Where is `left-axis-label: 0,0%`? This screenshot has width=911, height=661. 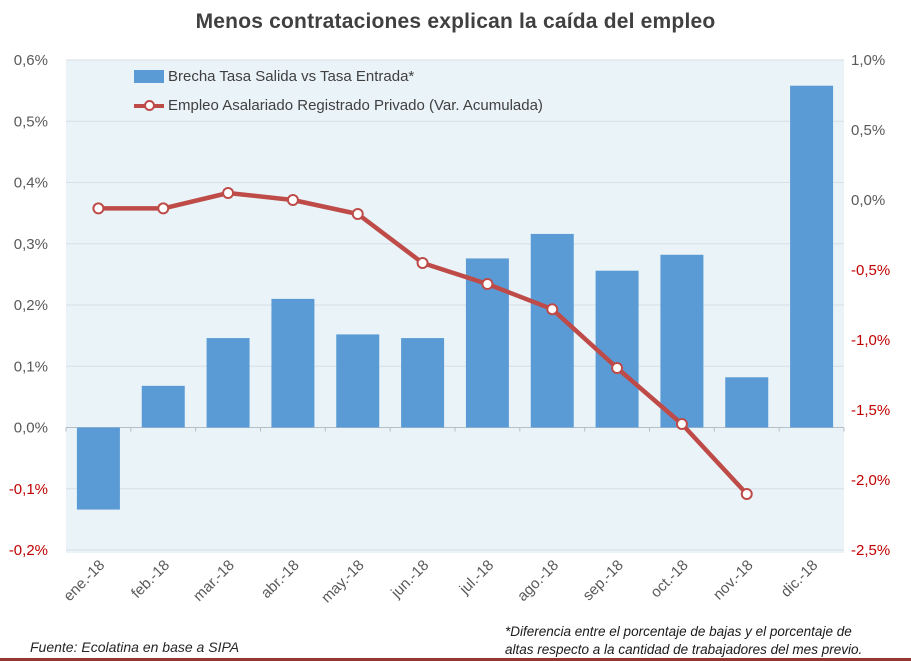 left-axis-label: 0,0% is located at coordinates (31, 428).